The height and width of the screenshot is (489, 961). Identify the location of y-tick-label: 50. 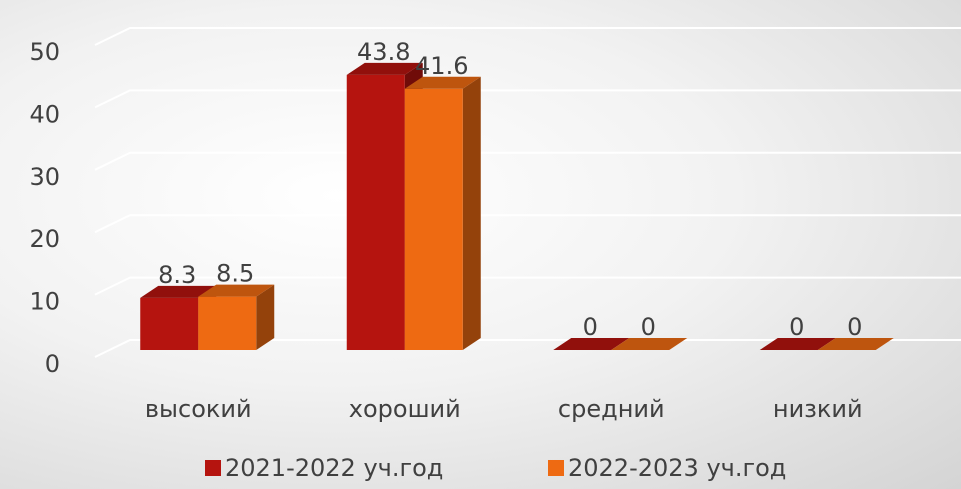
(44, 52).